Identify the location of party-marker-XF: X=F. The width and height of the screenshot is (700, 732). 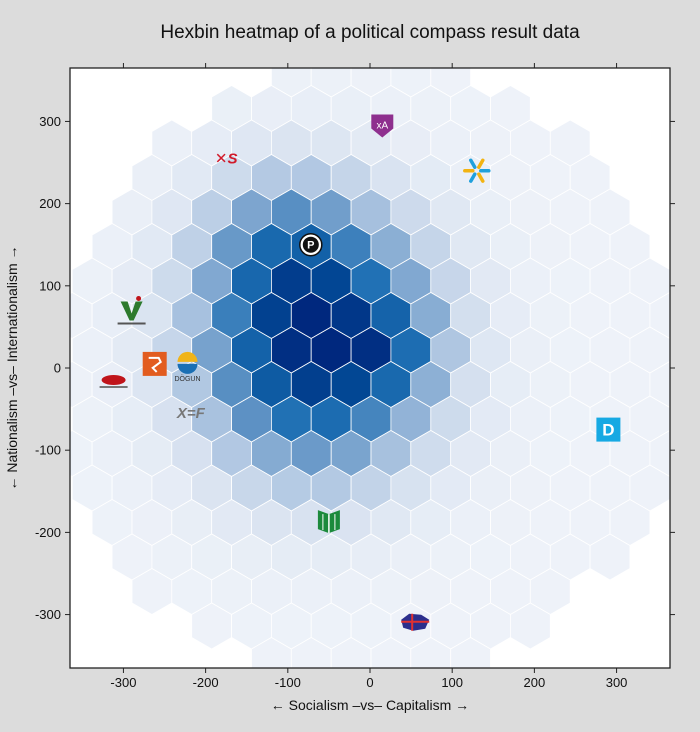
(191, 413).